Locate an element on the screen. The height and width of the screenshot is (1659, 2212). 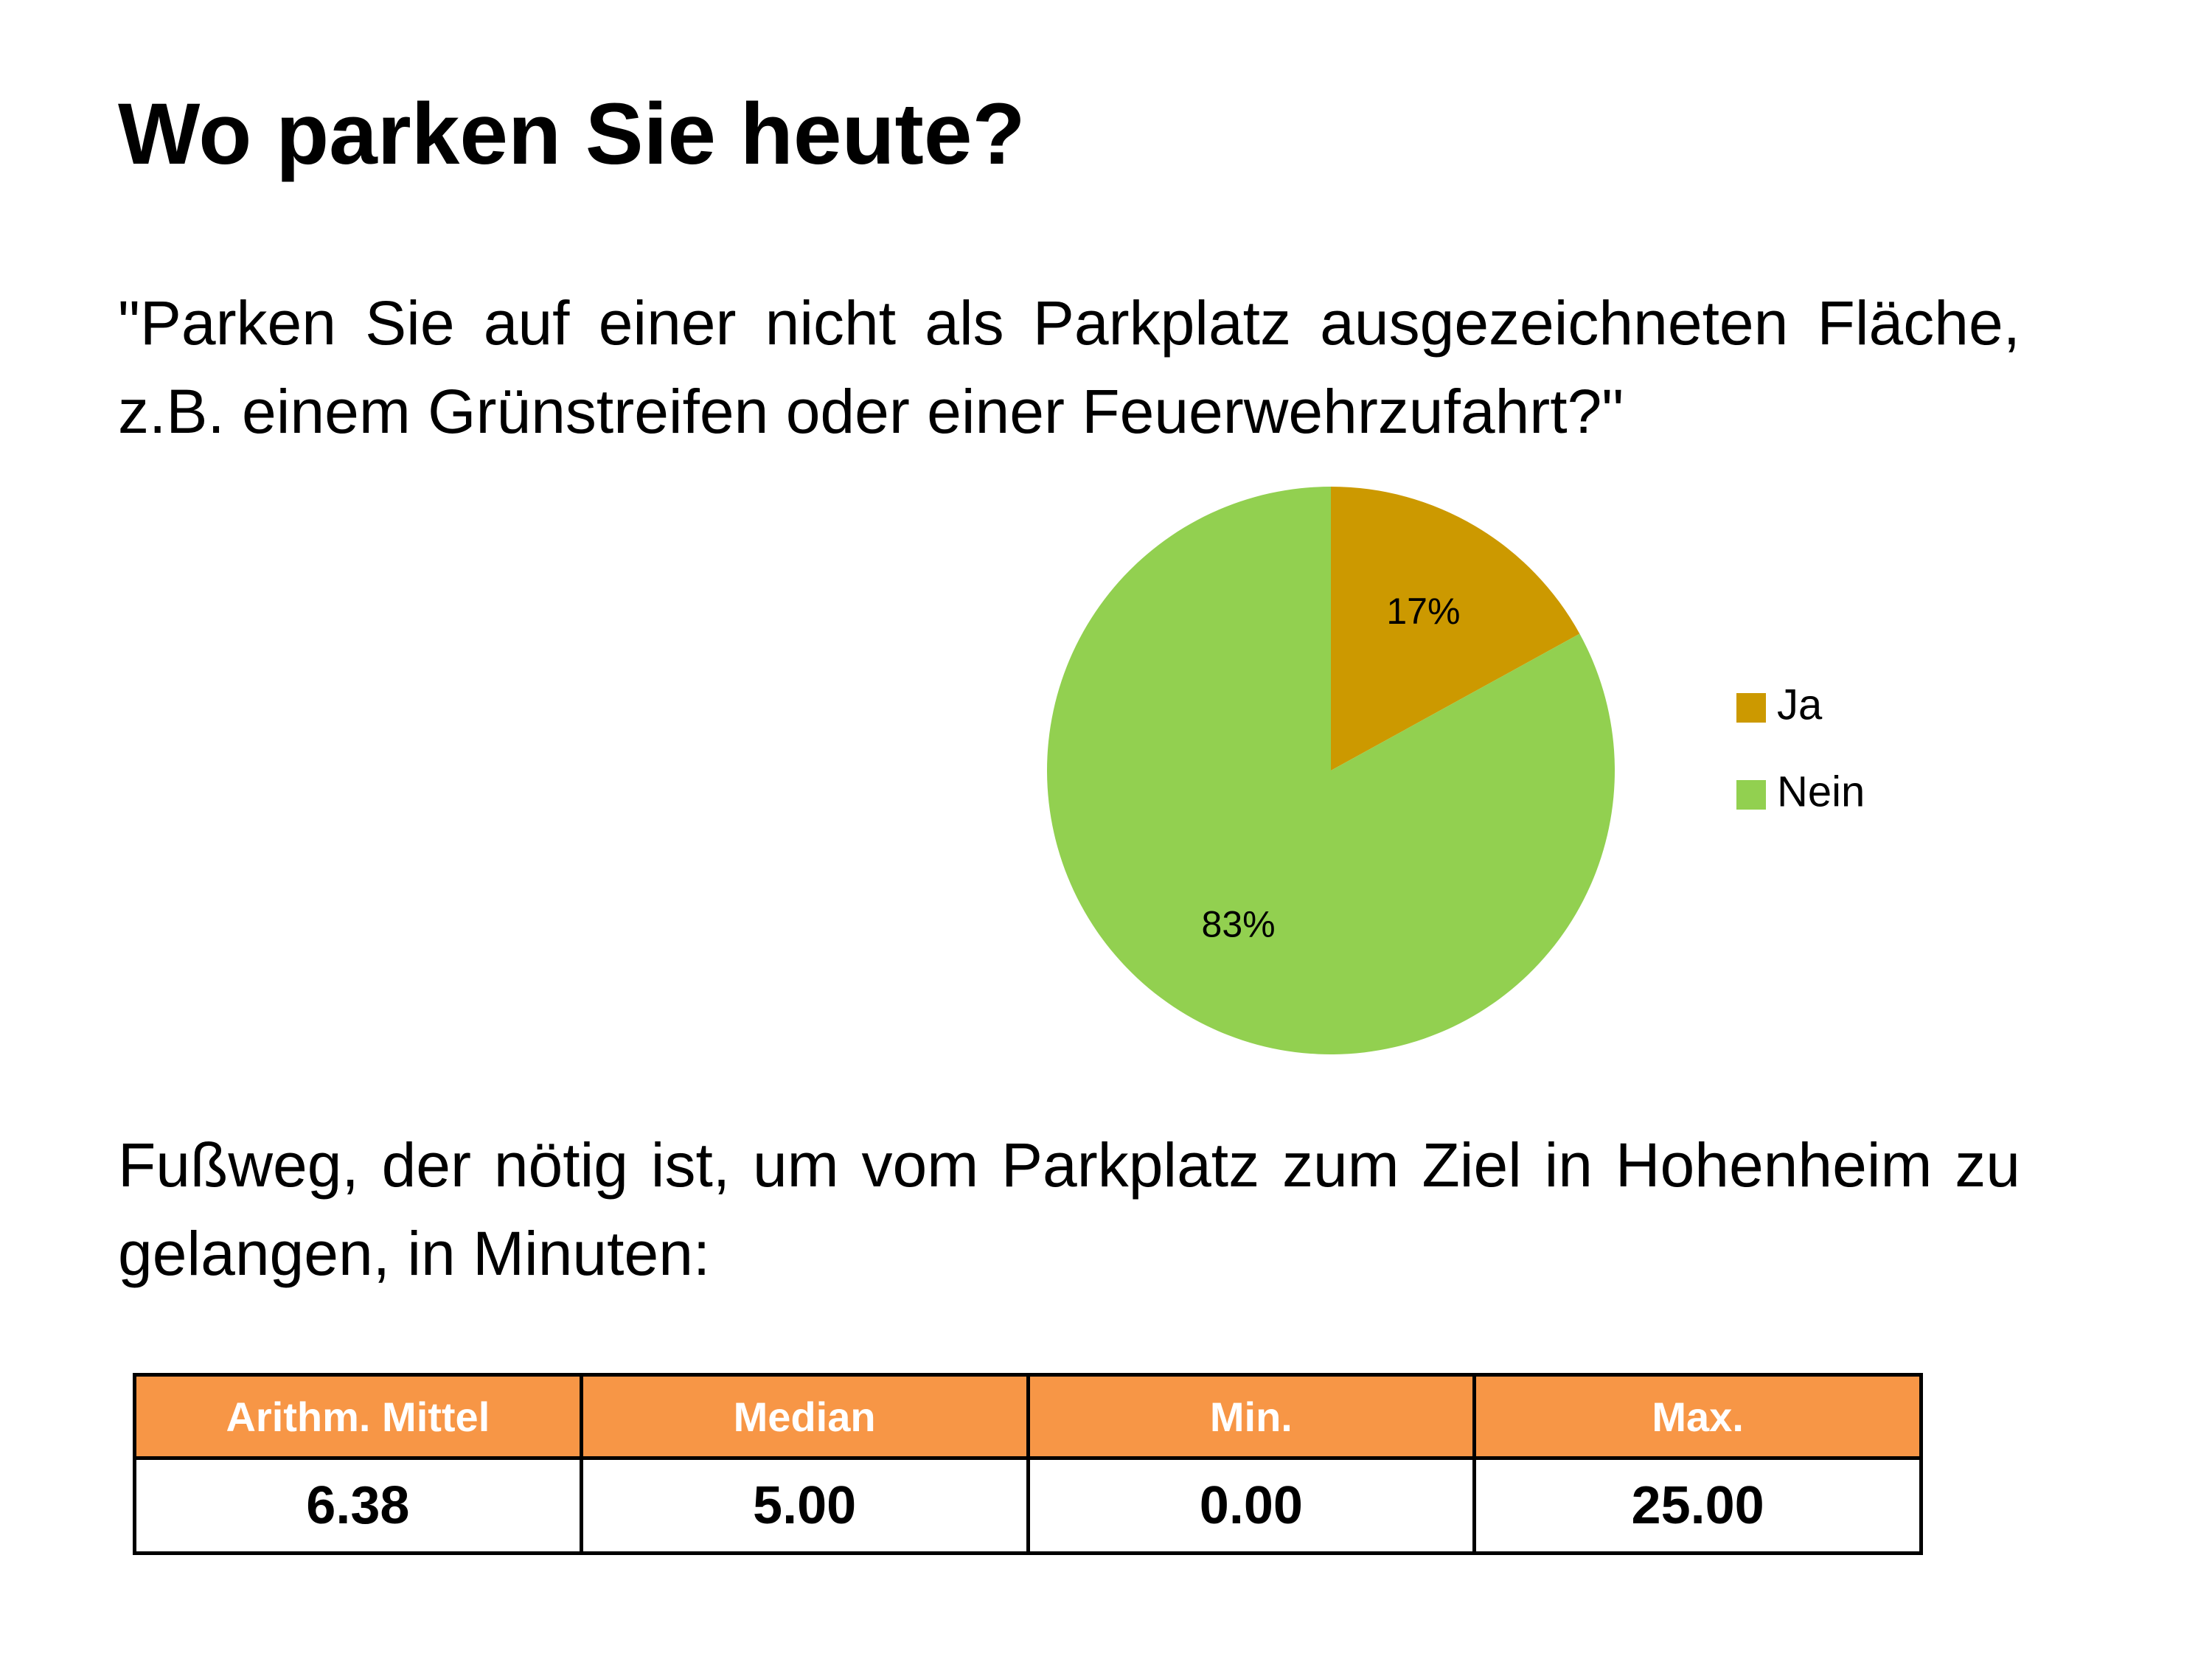
pie-chart: 17% 83% Ja Nein is located at coordinates (1456, 770).